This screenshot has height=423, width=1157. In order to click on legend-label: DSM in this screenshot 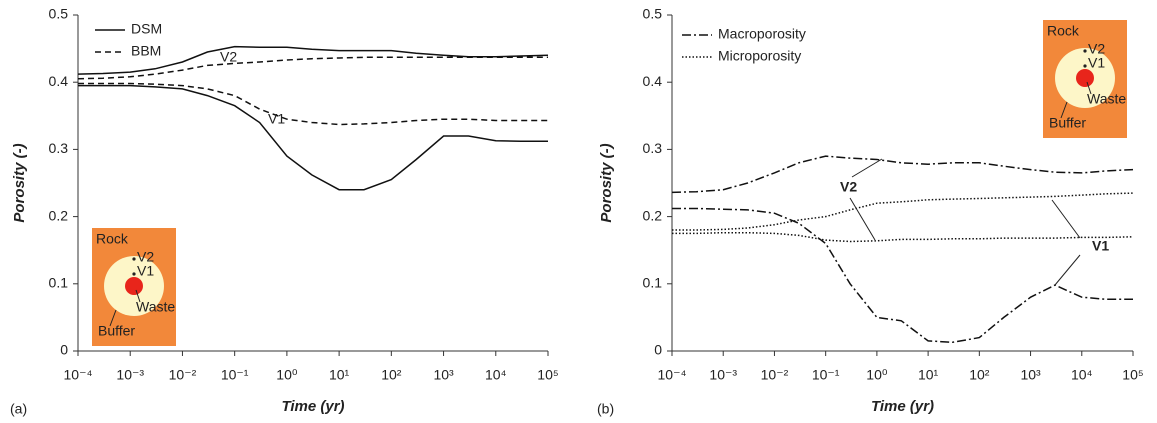, I will do `click(146, 29)`.